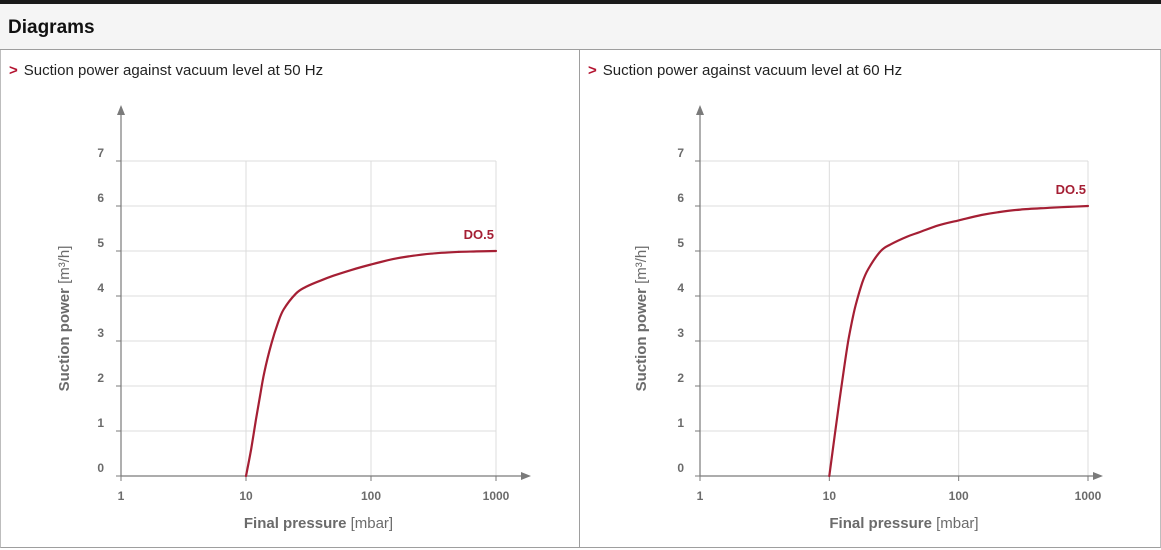 Image resolution: width=1161 pixels, height=550 pixels. What do you see at coordinates (580, 27) in the screenshot?
I see `section-header: Diagrams` at bounding box center [580, 27].